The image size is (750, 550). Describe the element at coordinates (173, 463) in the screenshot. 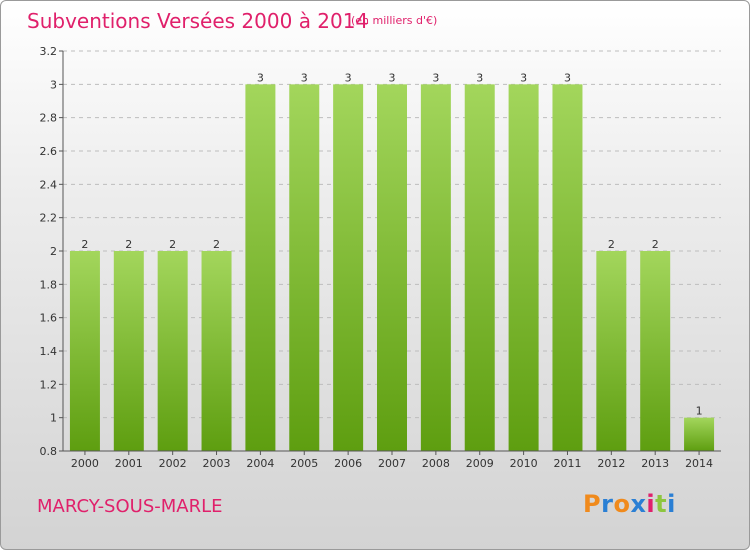

I see `x-tick-label: 2002` at that location.